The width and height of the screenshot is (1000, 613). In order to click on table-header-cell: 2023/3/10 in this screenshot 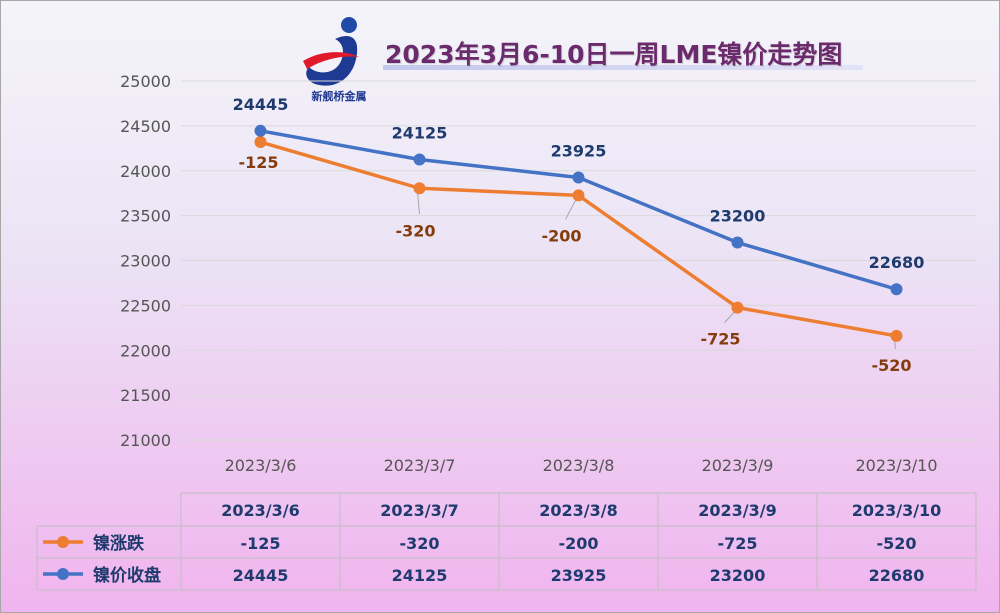, I will do `click(897, 510)`.